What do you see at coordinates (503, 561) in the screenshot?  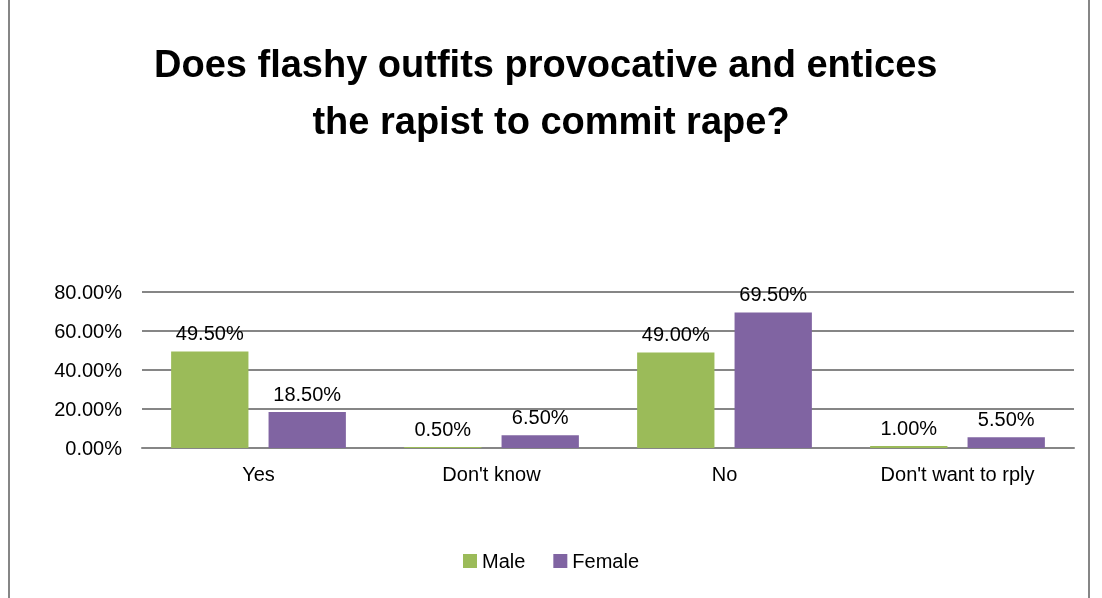 I see `legend-label: Male` at bounding box center [503, 561].